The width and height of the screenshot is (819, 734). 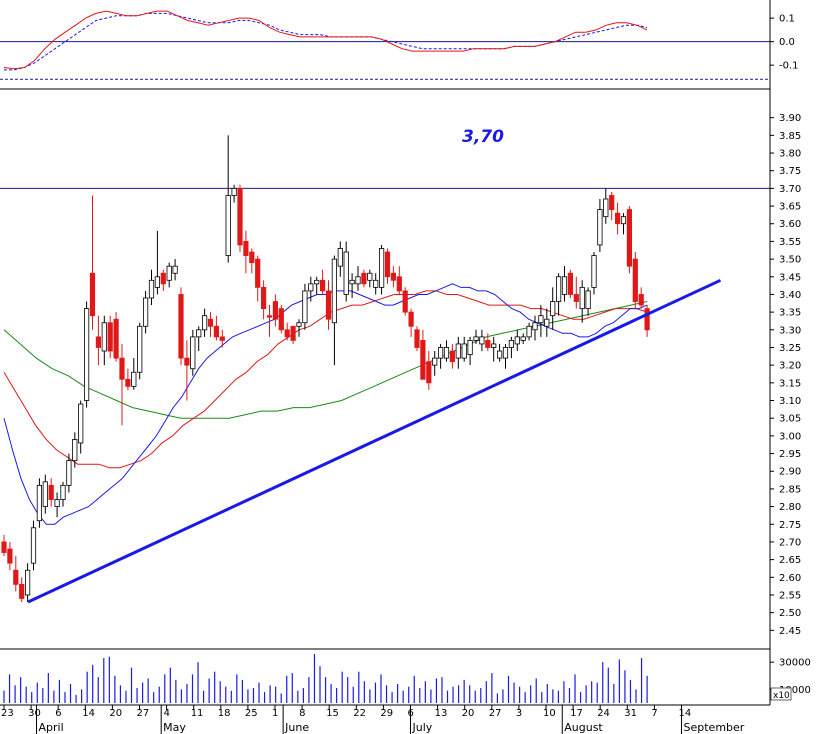 What do you see at coordinates (790, 348) in the screenshot?
I see `price-tick-label: 3.25` at bounding box center [790, 348].